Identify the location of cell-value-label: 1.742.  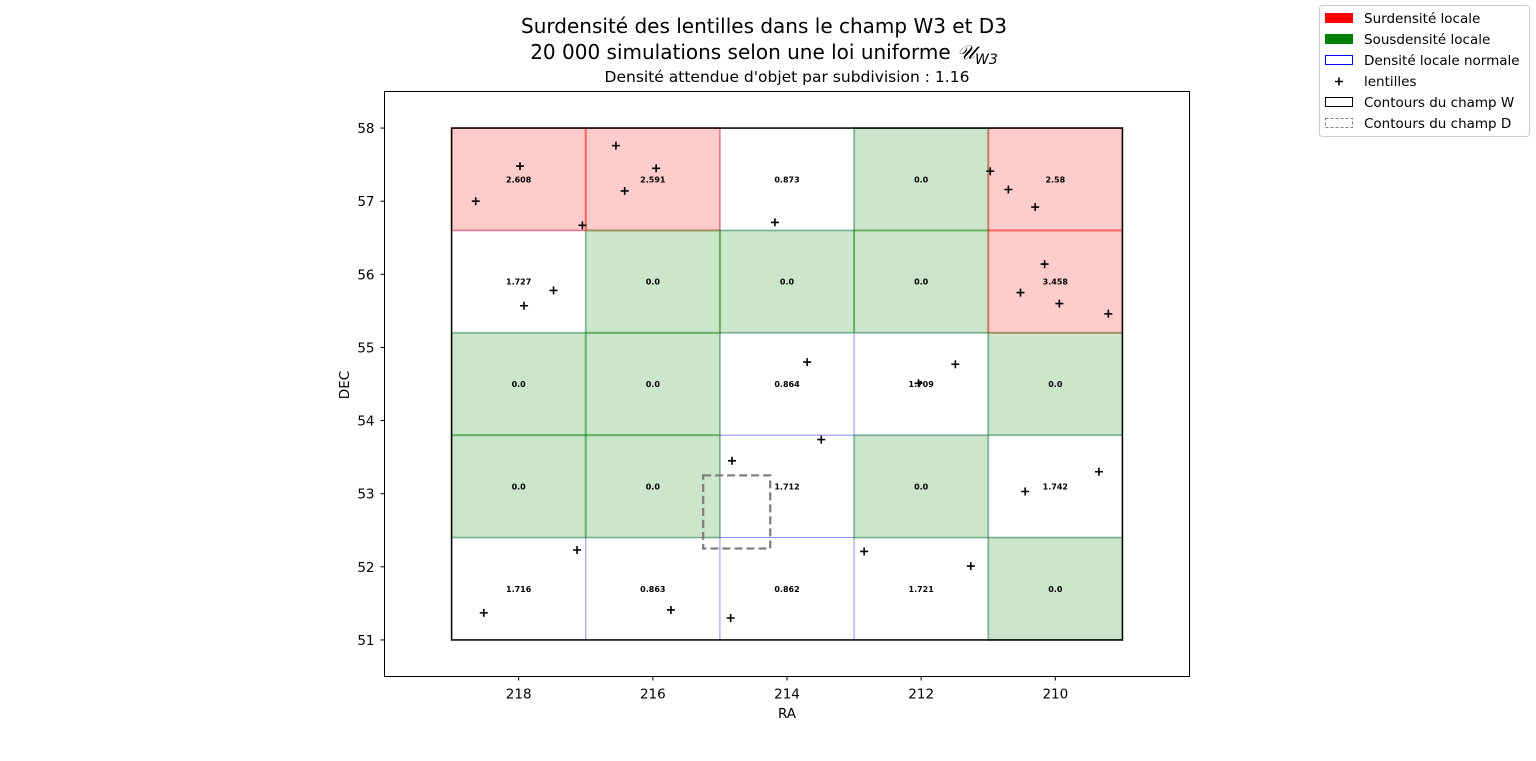
(1055, 486).